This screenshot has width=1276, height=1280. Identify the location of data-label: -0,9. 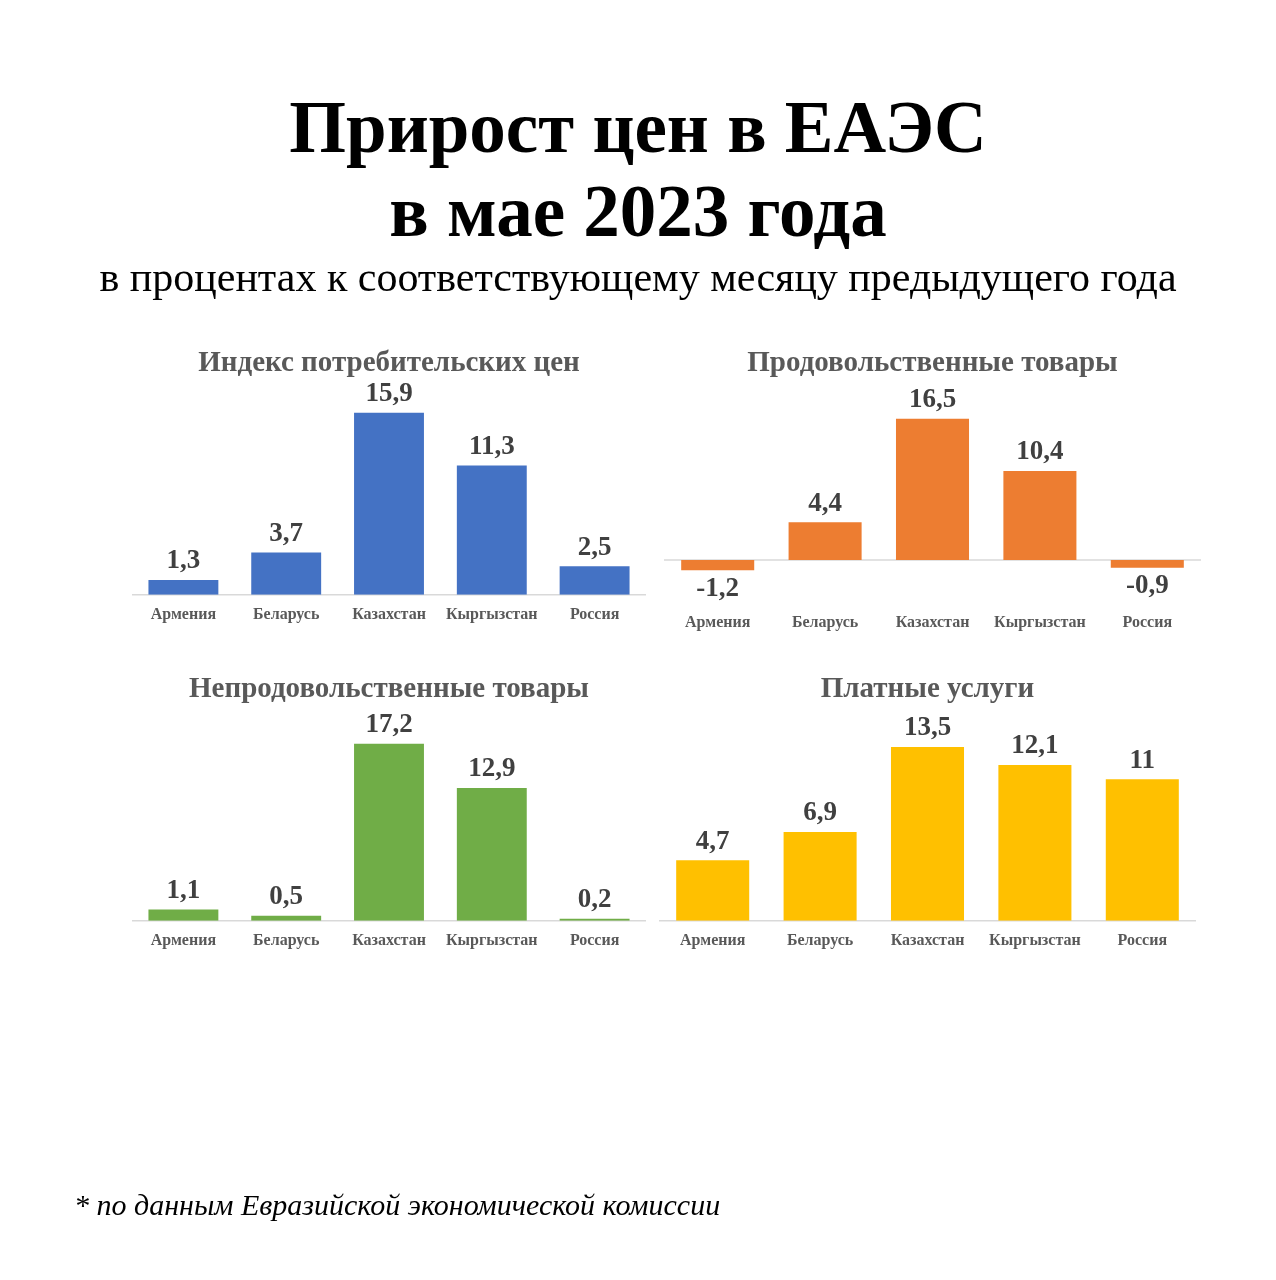
(1147, 584).